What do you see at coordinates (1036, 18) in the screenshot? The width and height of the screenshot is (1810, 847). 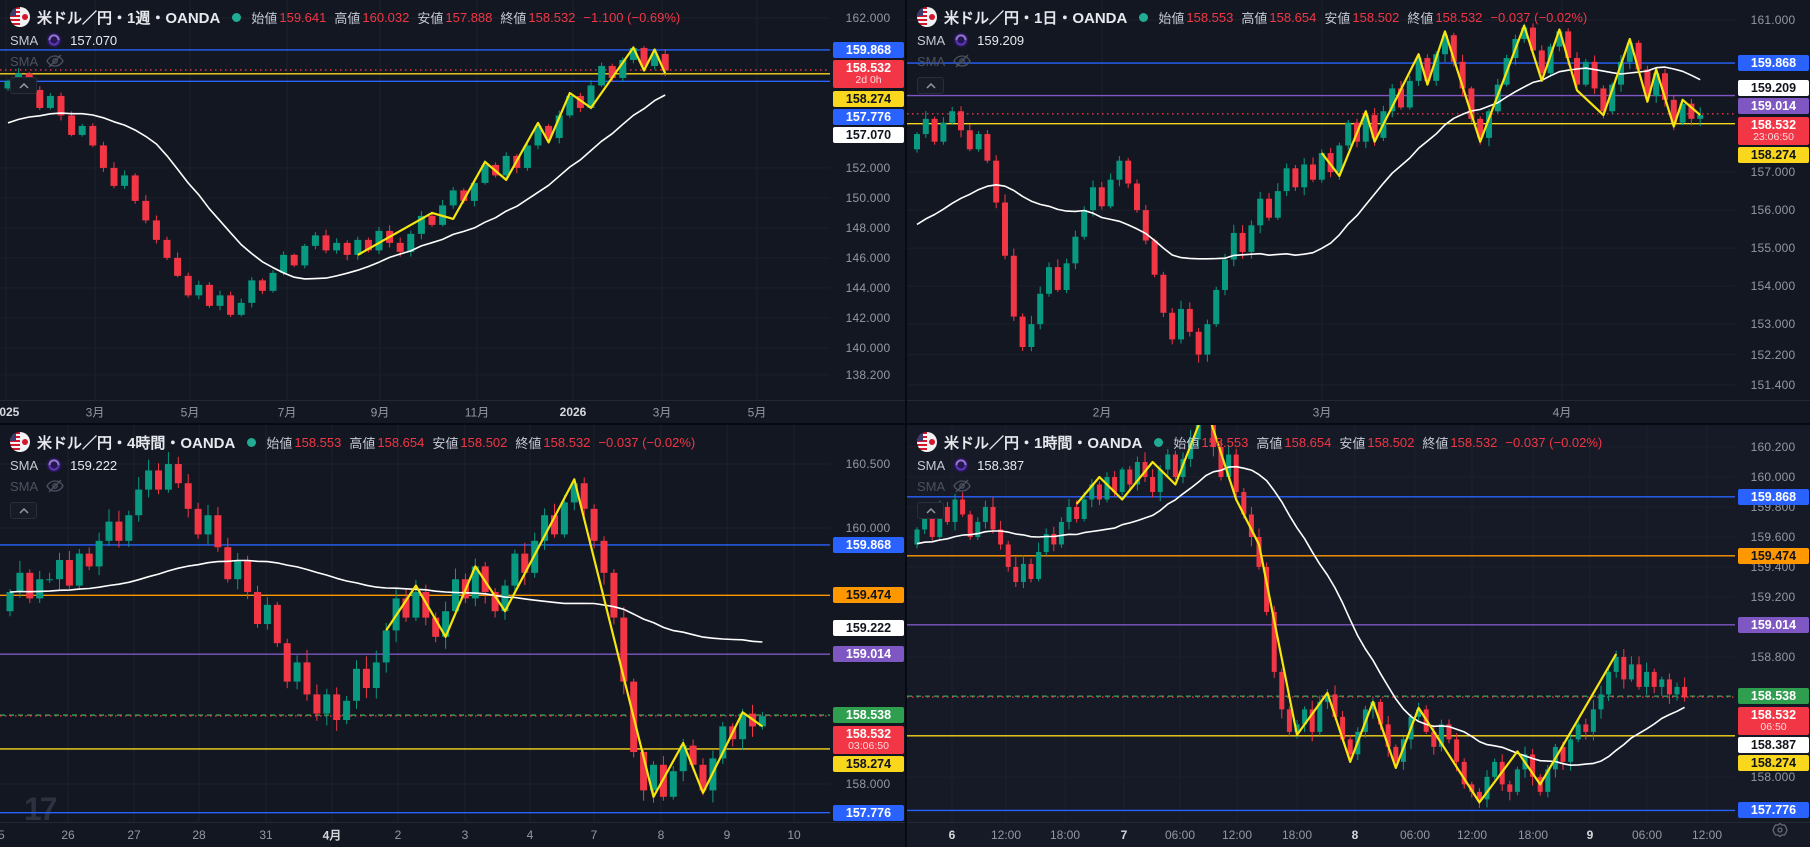 I see `symbol-title: 米ドル／円・1日・OANDA` at bounding box center [1036, 18].